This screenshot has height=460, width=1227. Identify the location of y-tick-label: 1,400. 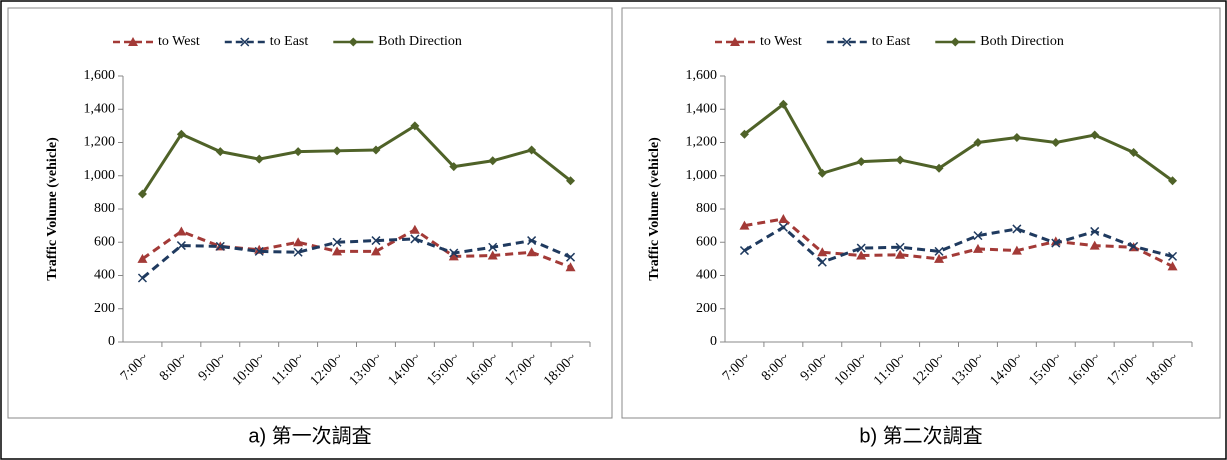
(702, 108).